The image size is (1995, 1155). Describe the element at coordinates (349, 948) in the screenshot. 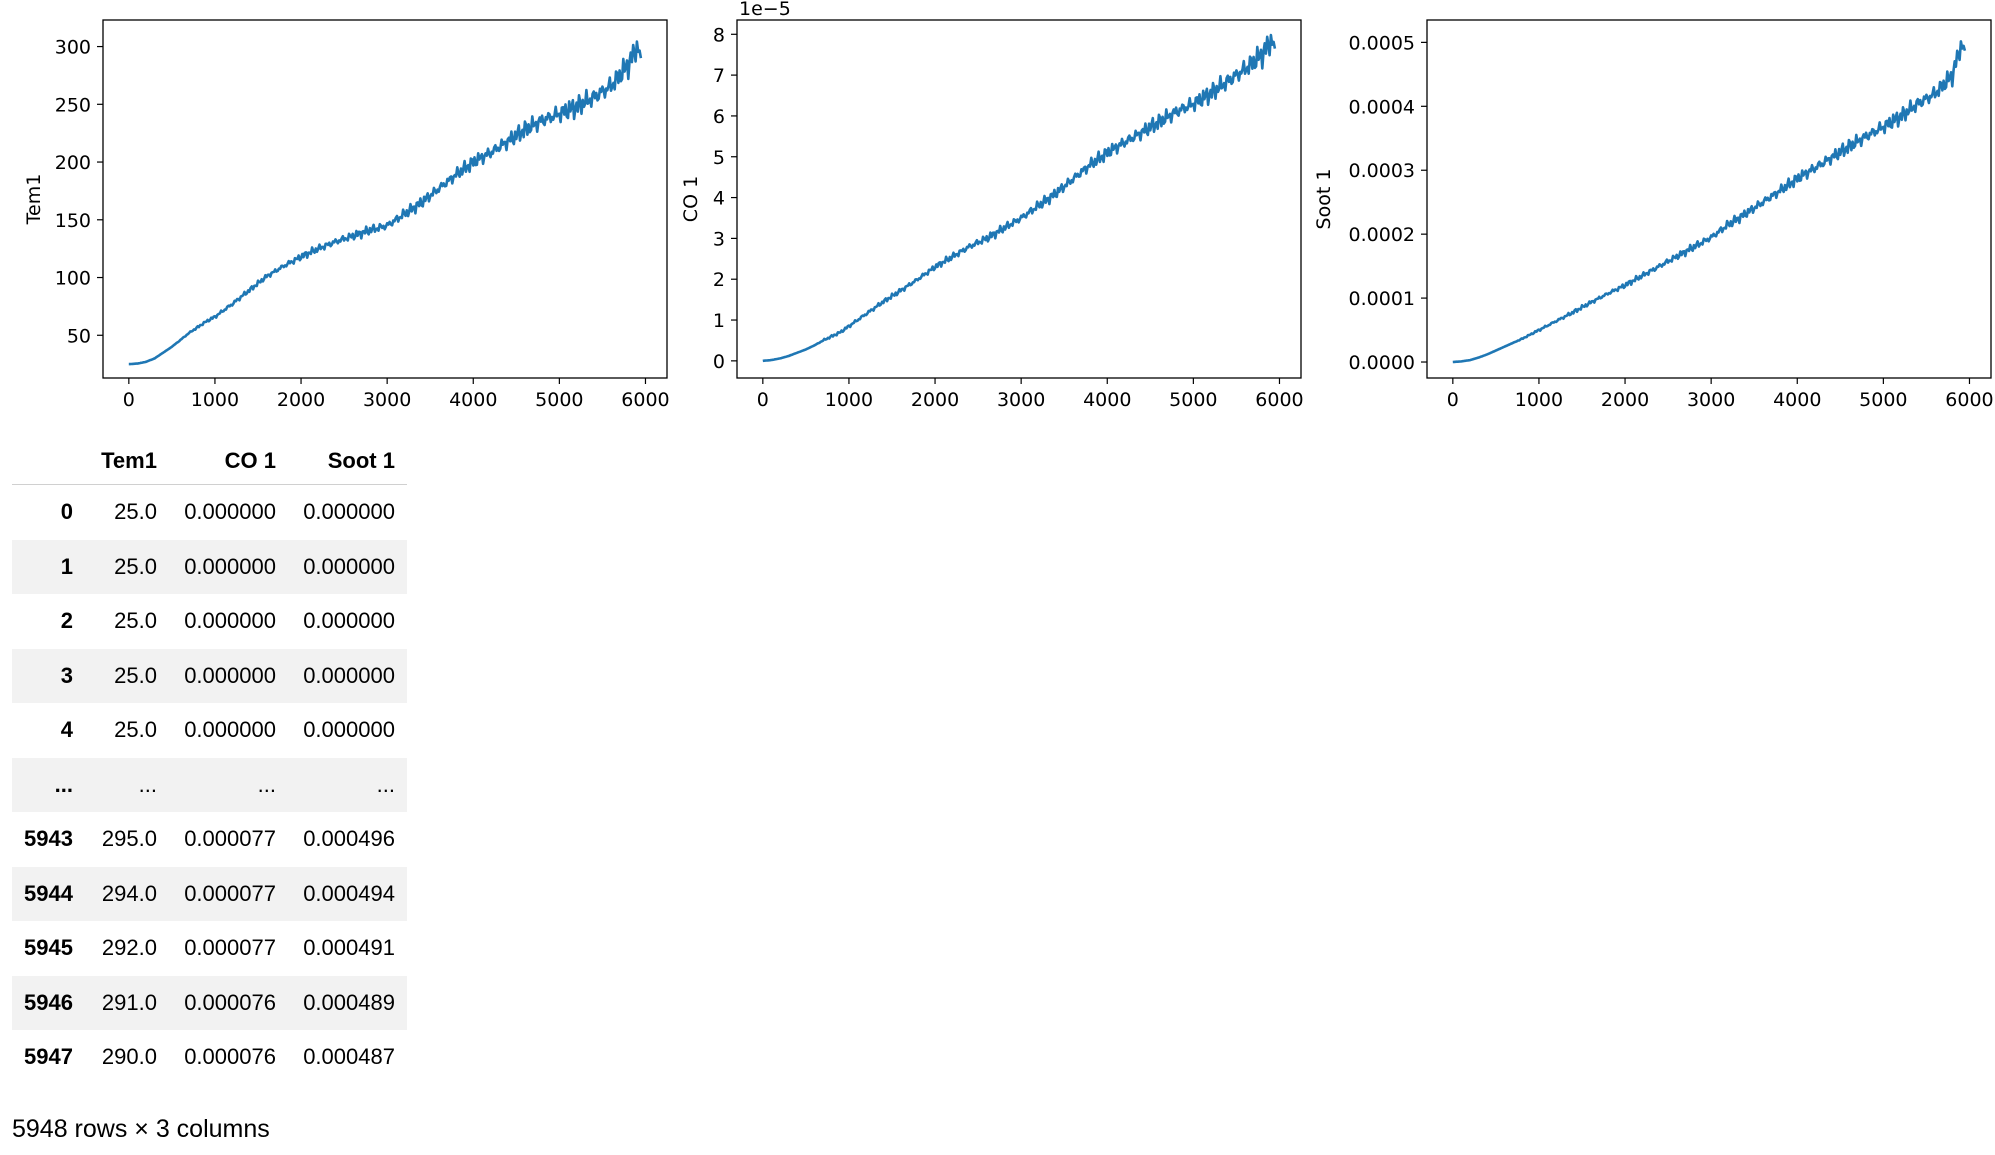

I see `cell-soot1: 0.000491` at that location.